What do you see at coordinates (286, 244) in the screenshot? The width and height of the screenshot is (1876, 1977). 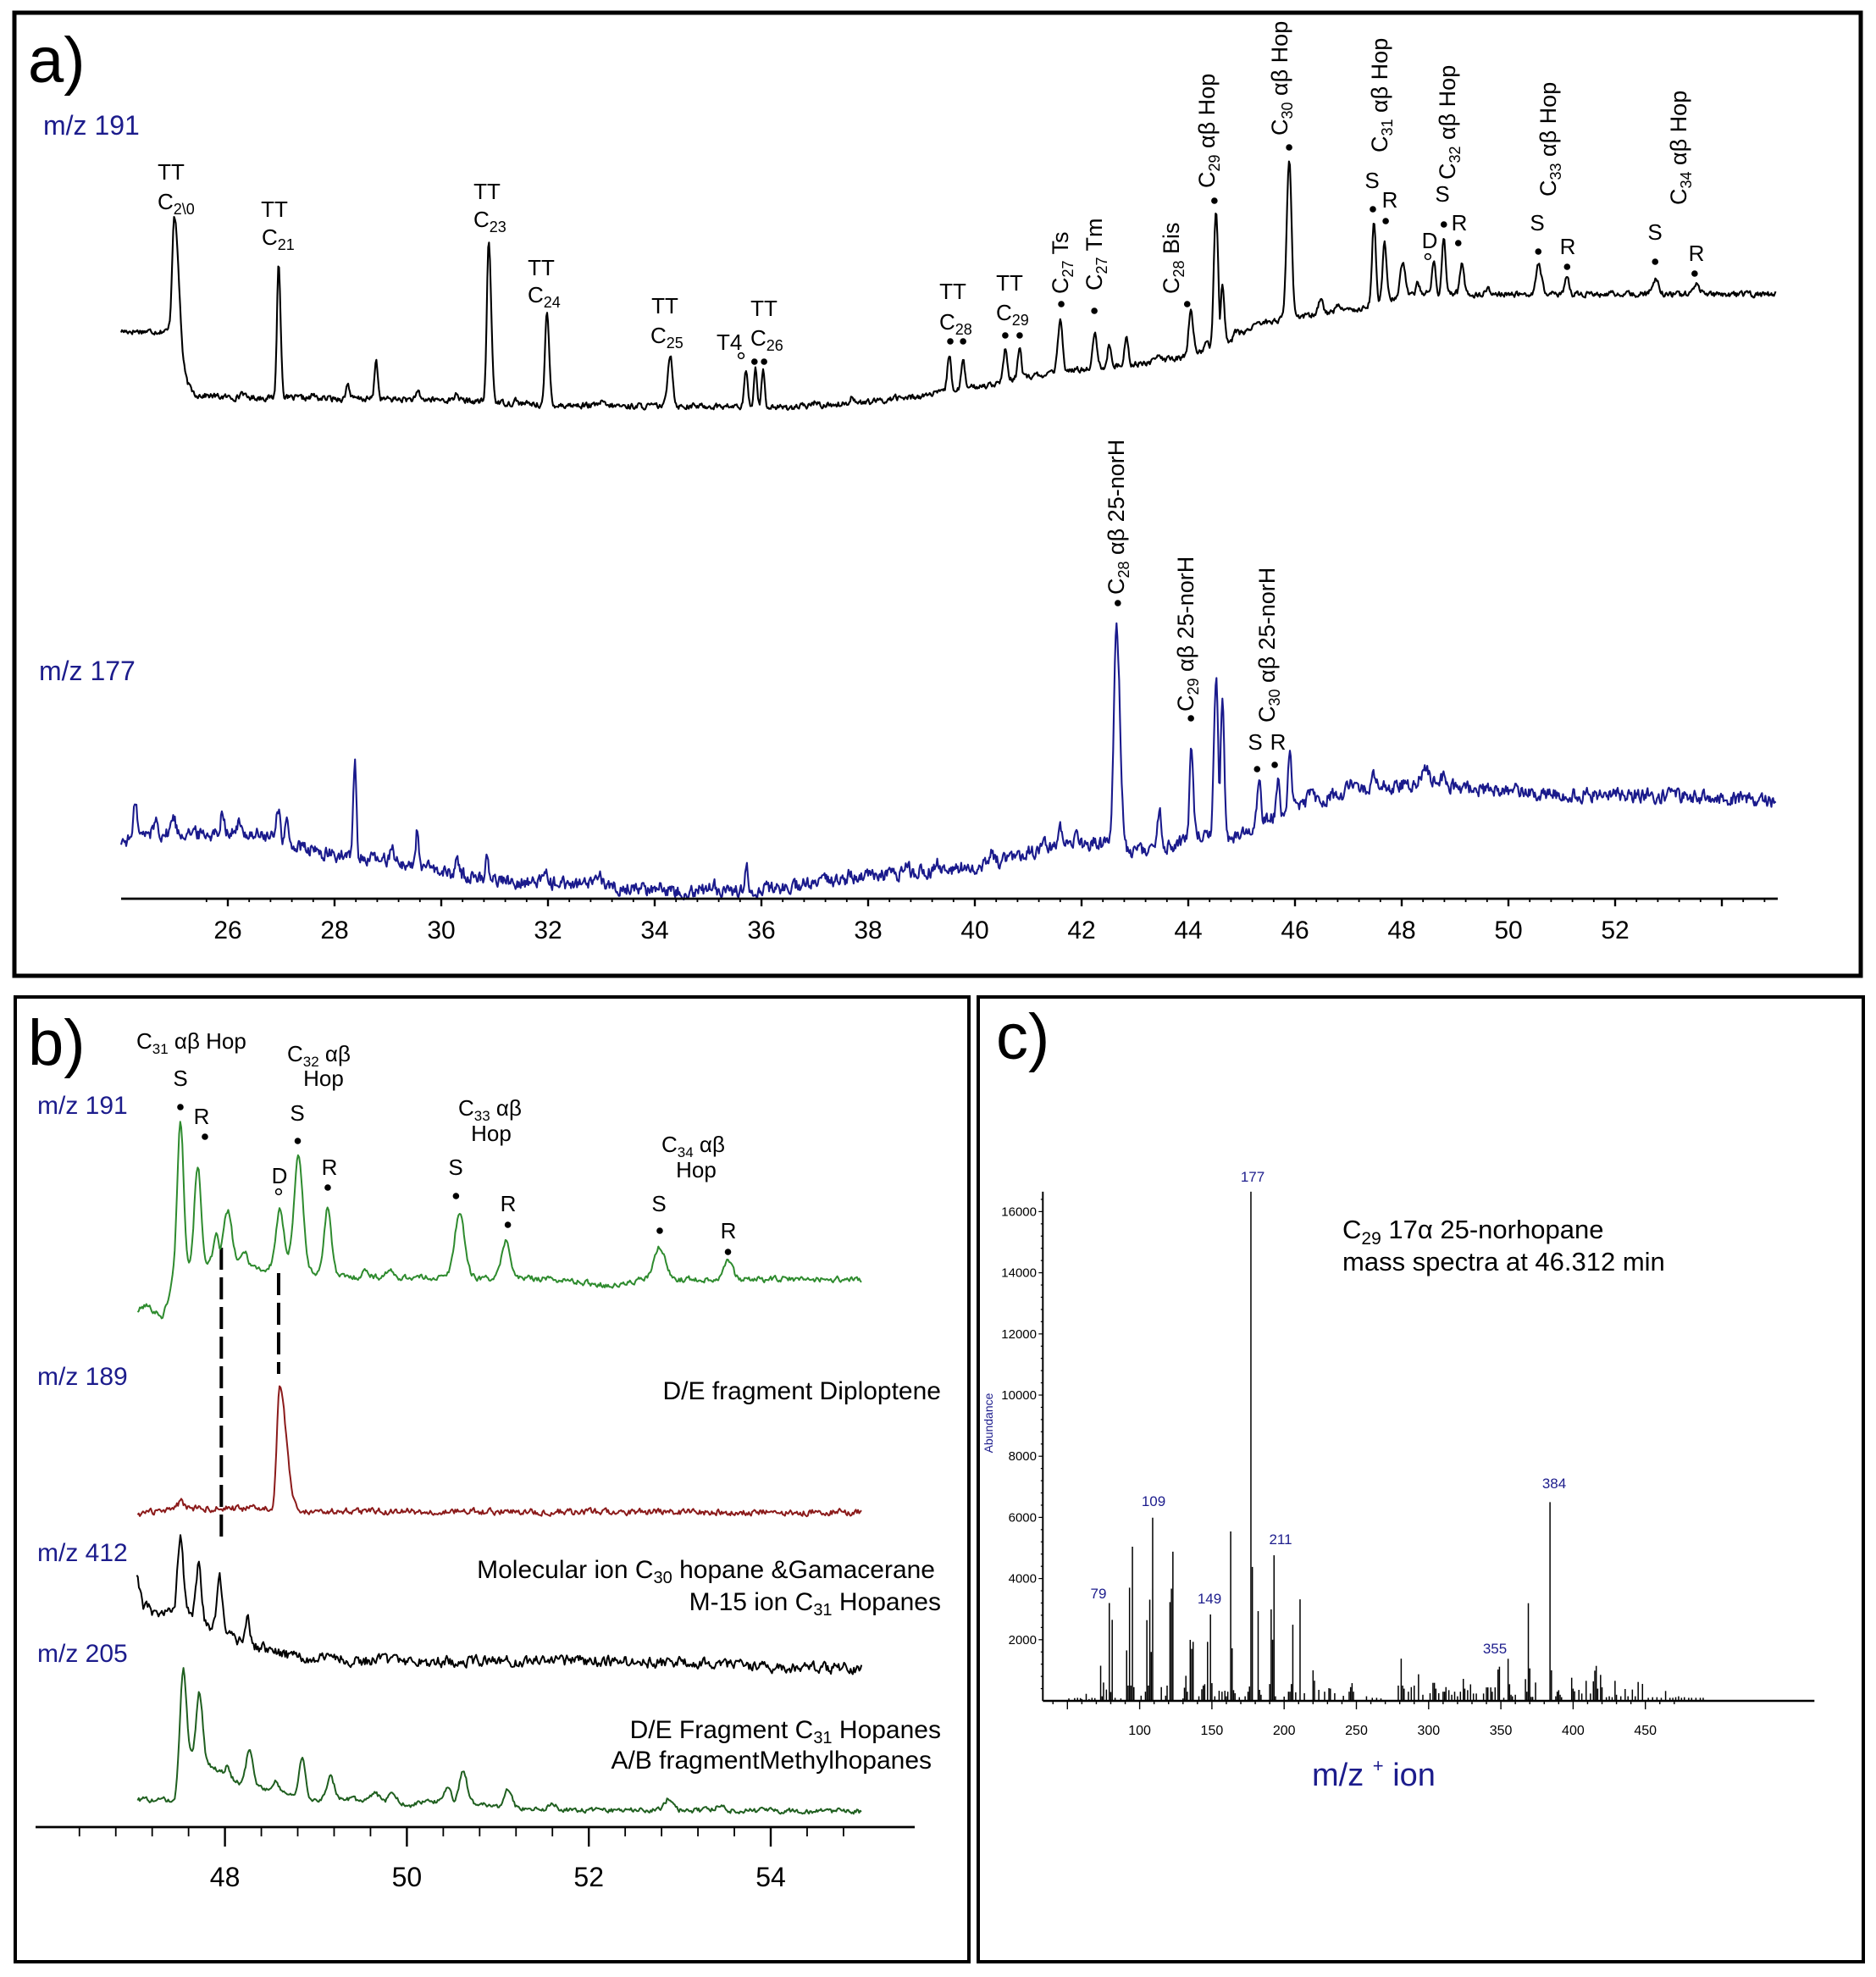 I see `label-subscript: 21` at bounding box center [286, 244].